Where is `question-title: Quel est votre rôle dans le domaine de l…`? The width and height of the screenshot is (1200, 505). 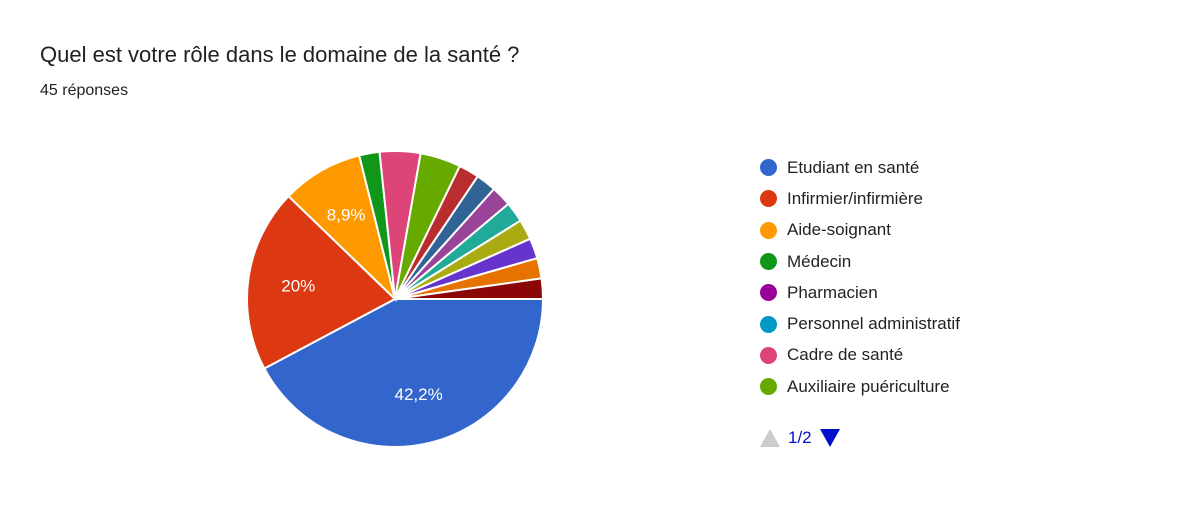 question-title: Quel est votre rôle dans le domaine de l… is located at coordinates (280, 54).